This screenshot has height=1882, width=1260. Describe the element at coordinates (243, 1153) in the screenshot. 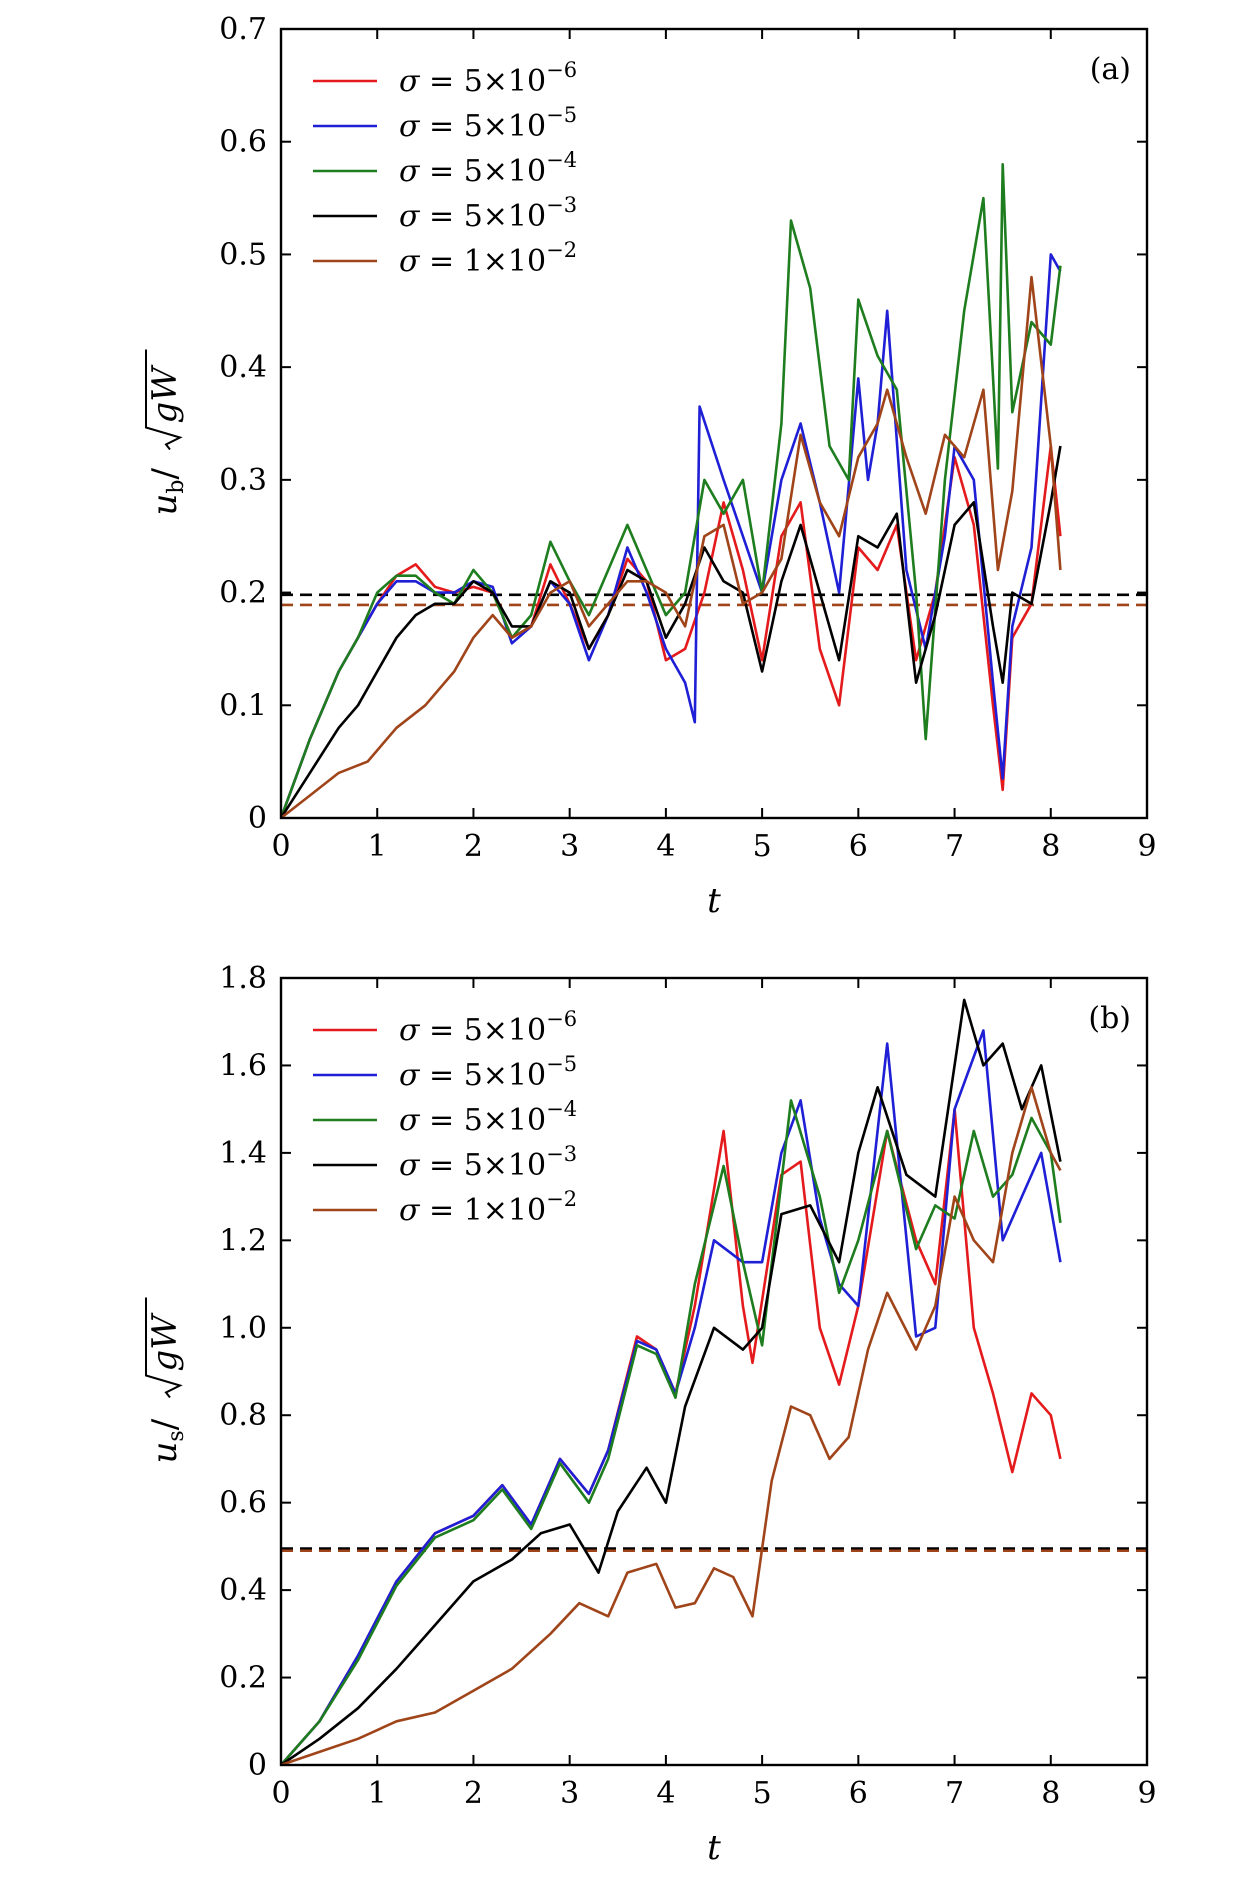

I see `y-tick-label: 1.4` at that location.